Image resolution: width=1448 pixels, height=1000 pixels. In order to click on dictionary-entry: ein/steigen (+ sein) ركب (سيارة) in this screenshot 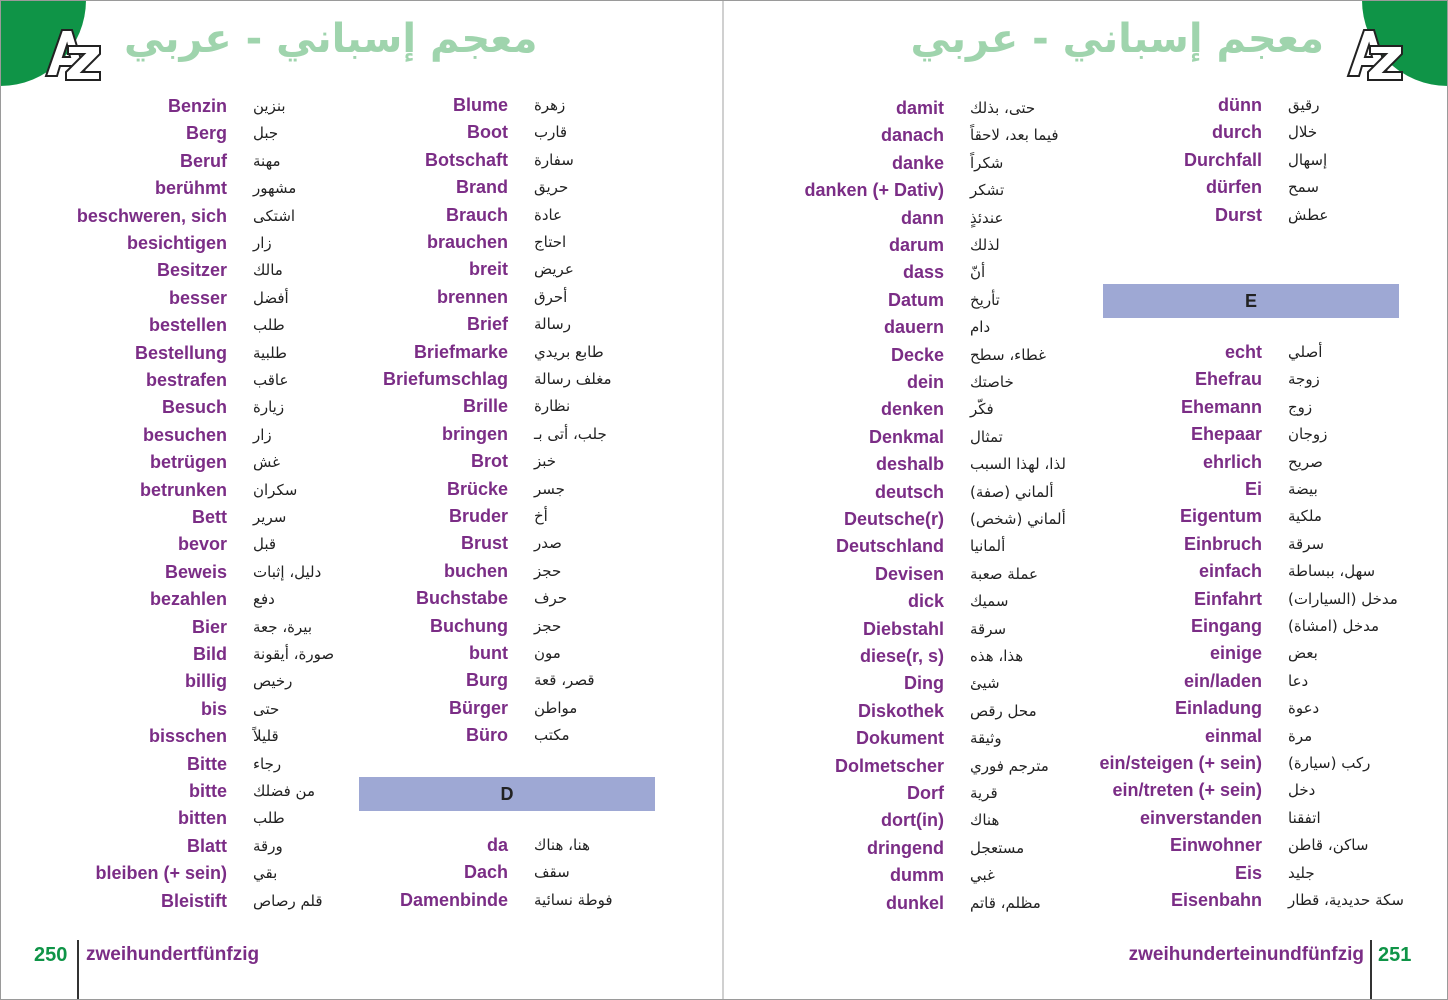, I will do `click(1070, 763)`.